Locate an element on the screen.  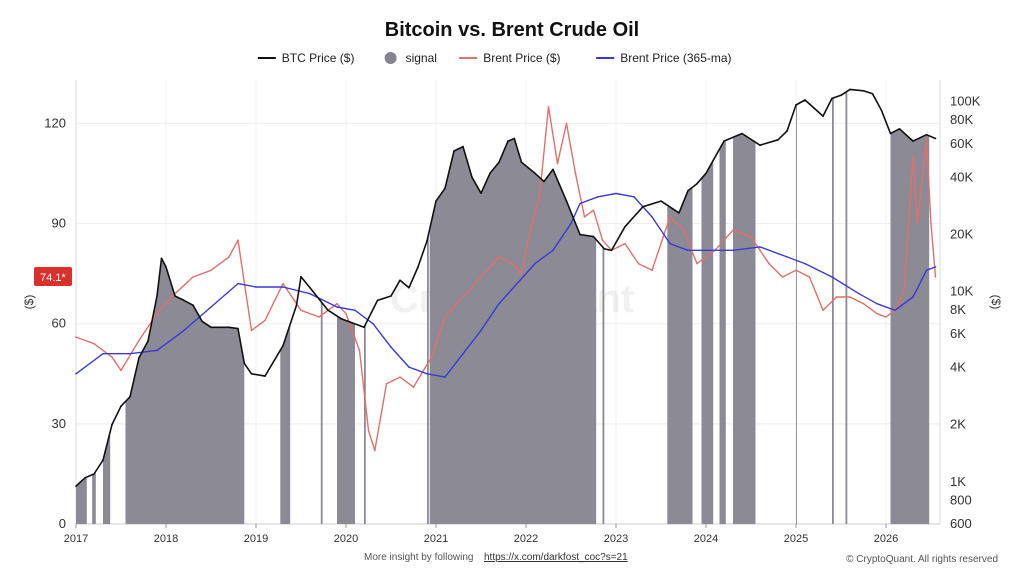
right-tick-6000: 6K is located at coordinates (958, 333).